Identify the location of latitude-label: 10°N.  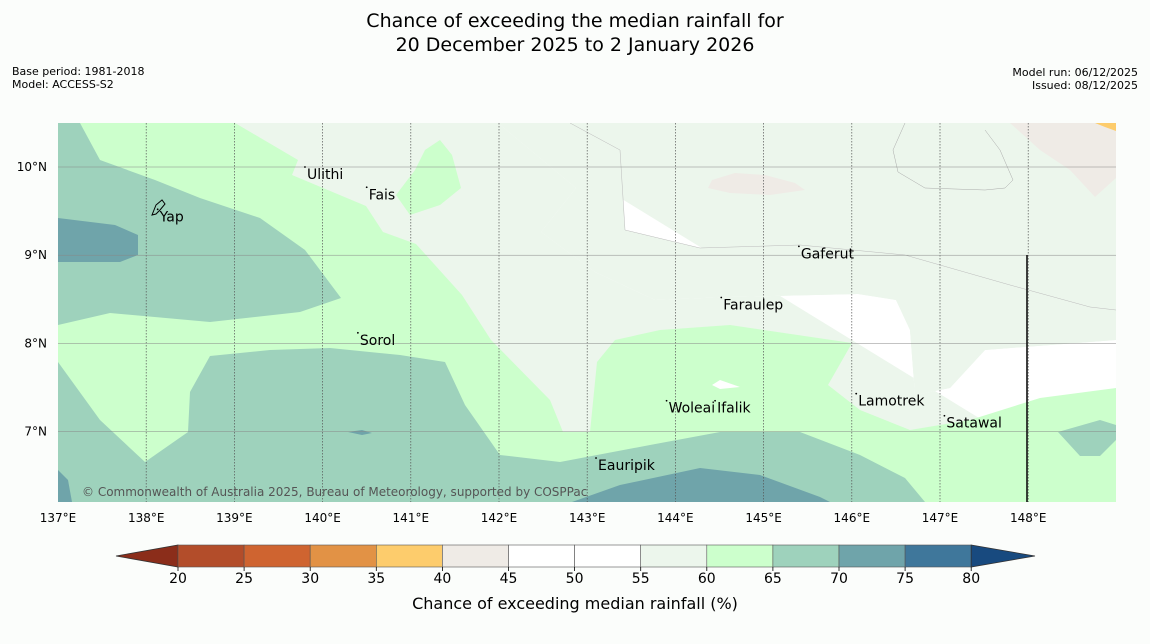
(32, 167).